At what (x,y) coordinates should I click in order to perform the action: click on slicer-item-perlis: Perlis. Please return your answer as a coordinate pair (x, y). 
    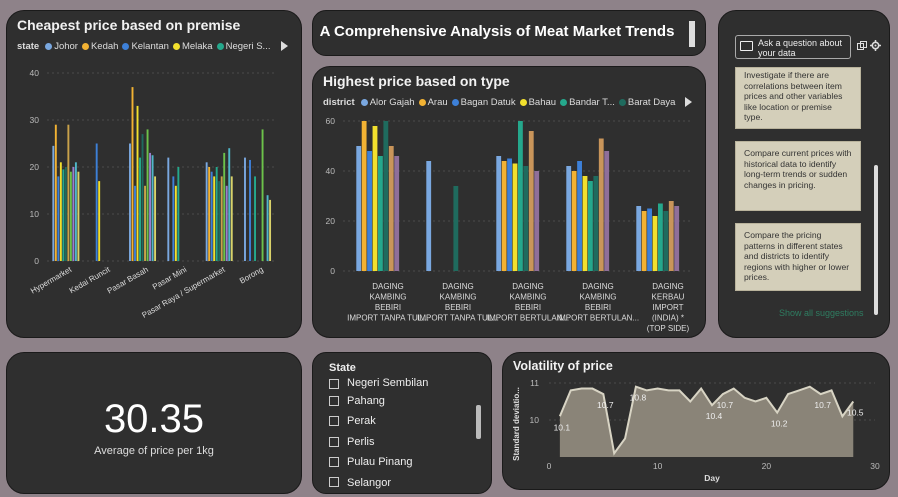
    Looking at the image, I should click on (352, 442).